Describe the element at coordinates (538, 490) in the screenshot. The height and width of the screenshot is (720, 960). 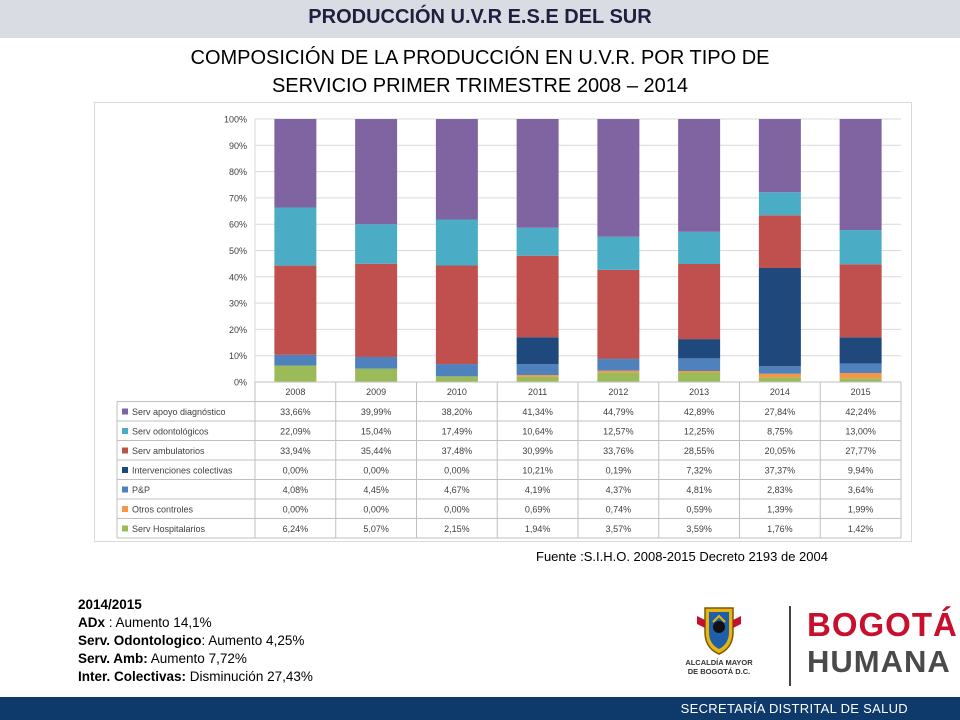
I see `data-label: 4,19%` at that location.